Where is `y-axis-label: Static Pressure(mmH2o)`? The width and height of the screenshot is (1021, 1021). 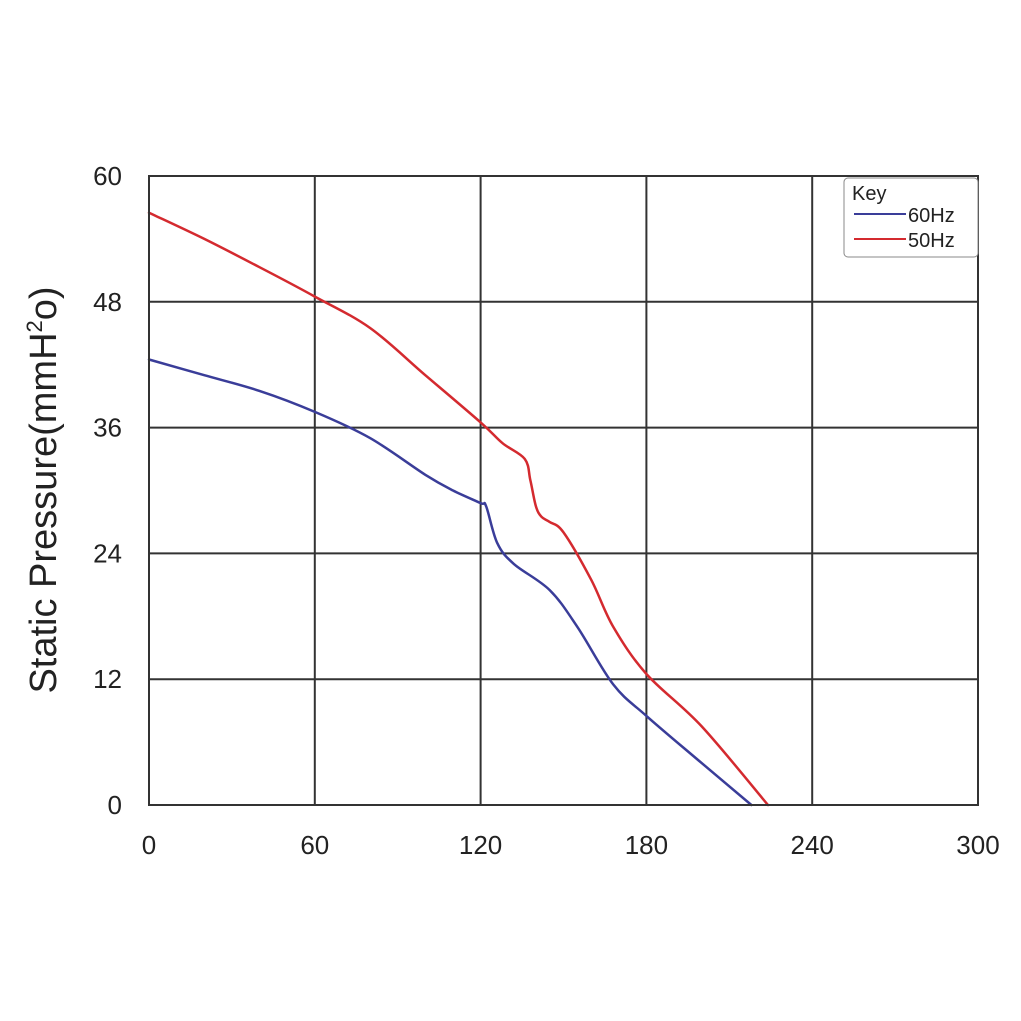 y-axis-label: Static Pressure(mmH2o) is located at coordinates (43, 489).